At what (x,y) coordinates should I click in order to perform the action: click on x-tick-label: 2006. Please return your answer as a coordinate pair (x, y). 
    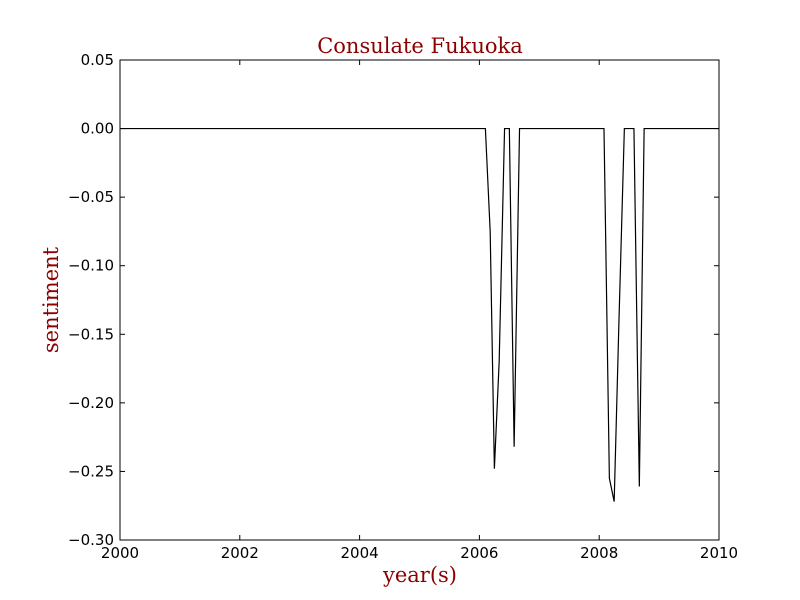
    Looking at the image, I should click on (479, 553).